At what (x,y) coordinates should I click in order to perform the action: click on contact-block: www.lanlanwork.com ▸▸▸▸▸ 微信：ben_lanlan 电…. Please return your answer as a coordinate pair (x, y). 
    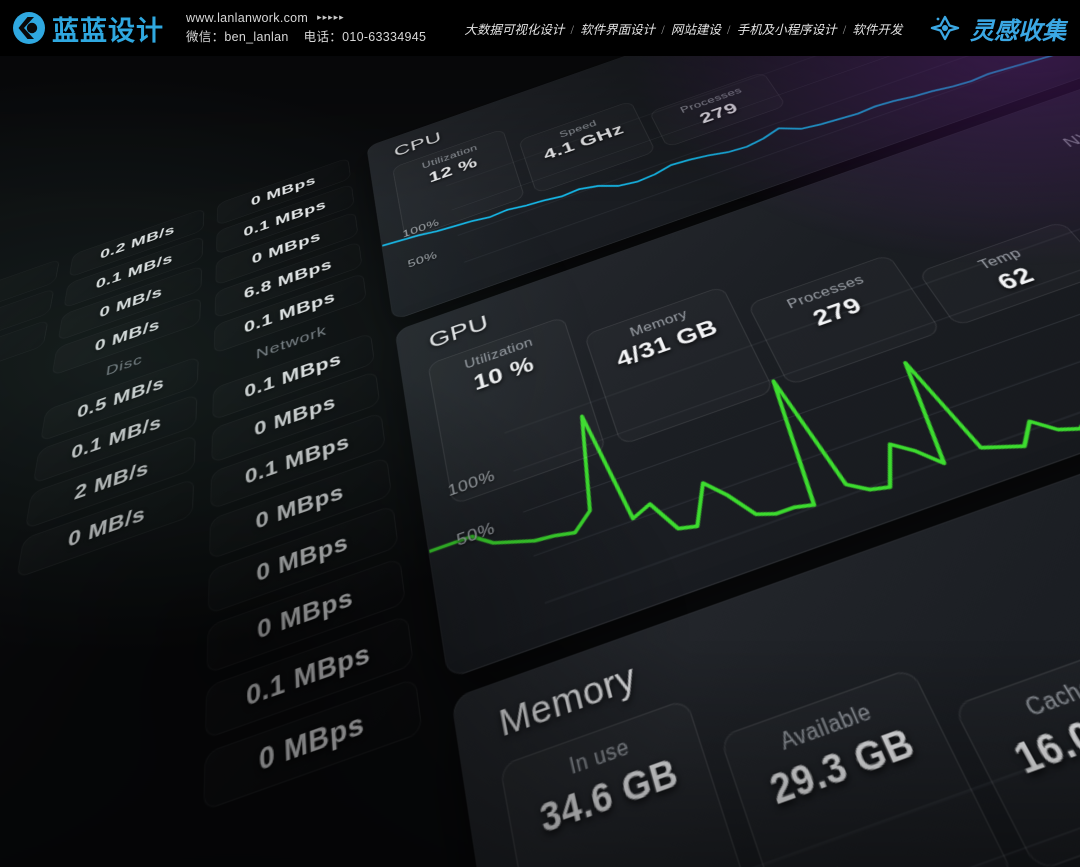
    Looking at the image, I should click on (306, 28).